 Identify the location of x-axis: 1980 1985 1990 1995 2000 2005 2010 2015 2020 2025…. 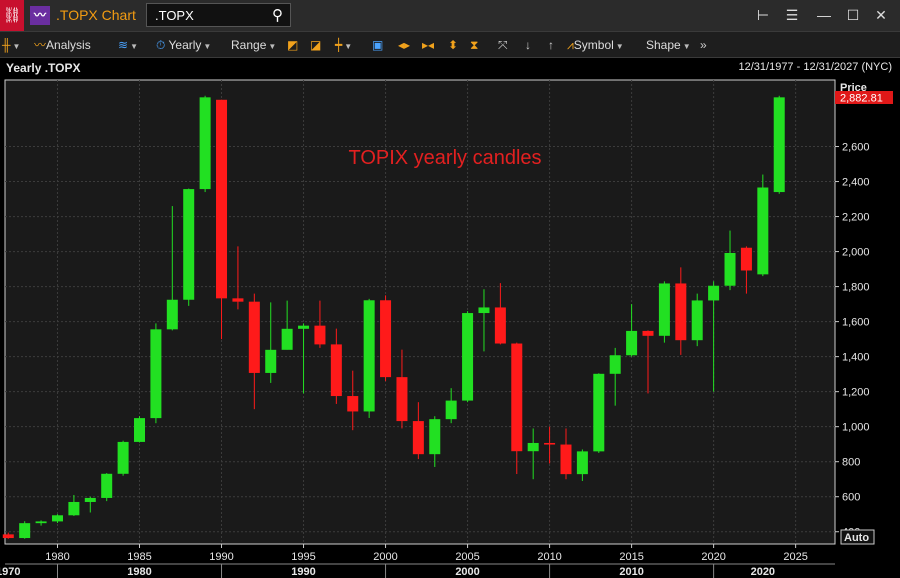
(417, 561).